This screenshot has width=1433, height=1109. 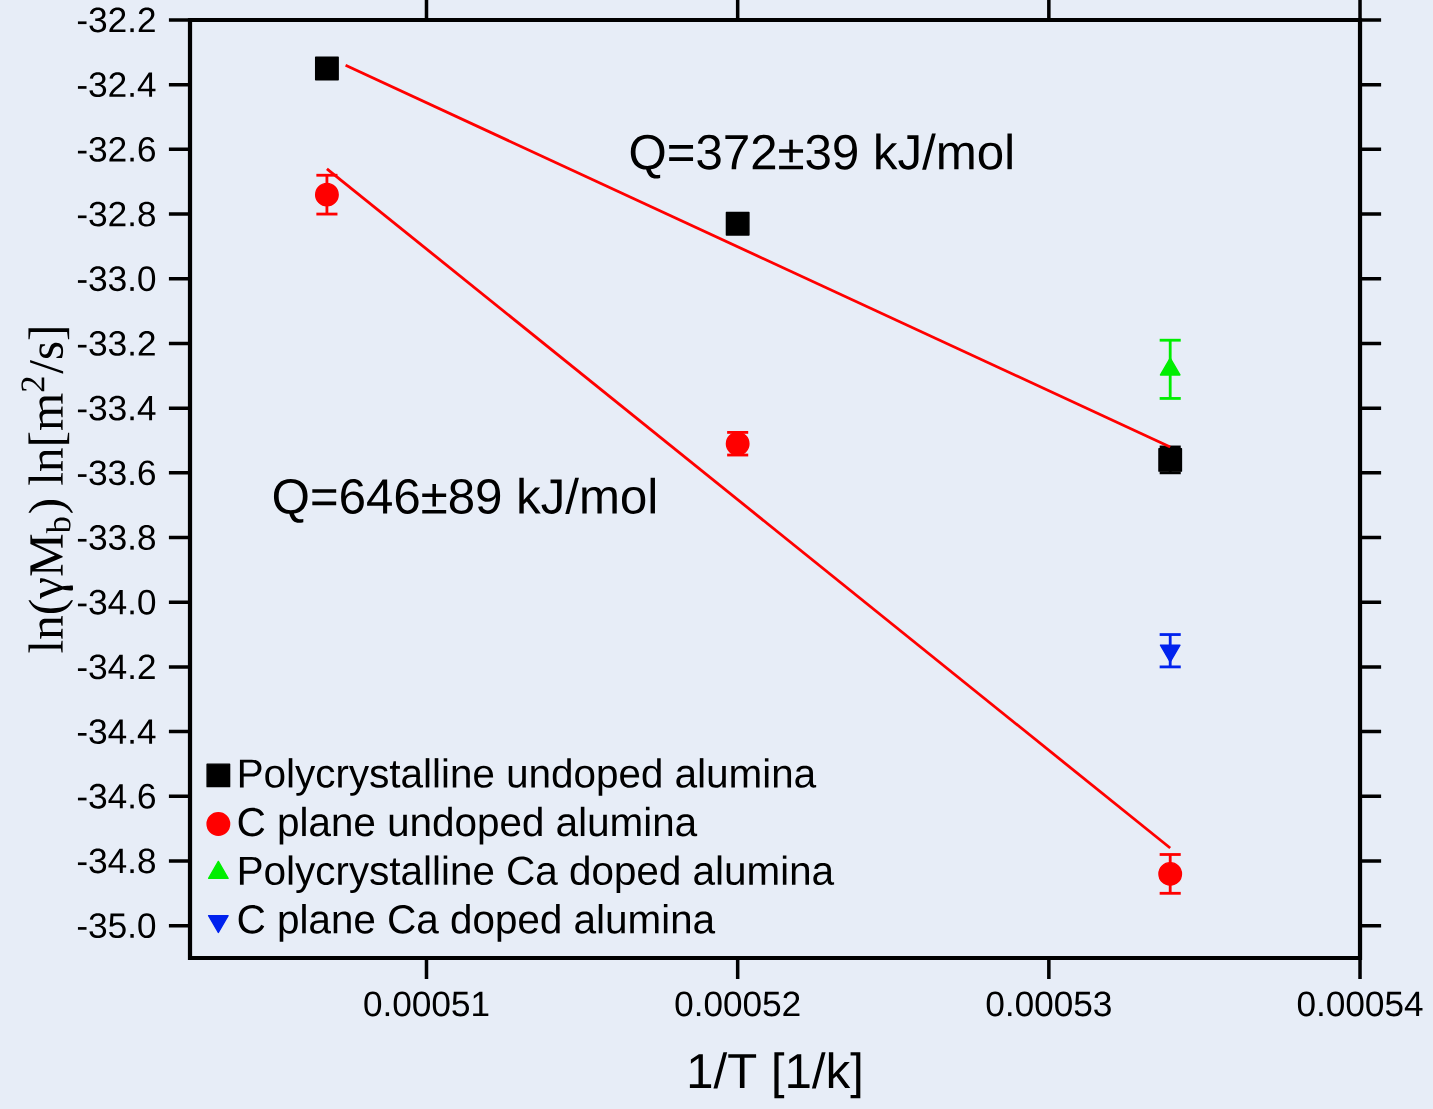 I want to click on y-tick-label: -34.8, so click(x=116, y=861).